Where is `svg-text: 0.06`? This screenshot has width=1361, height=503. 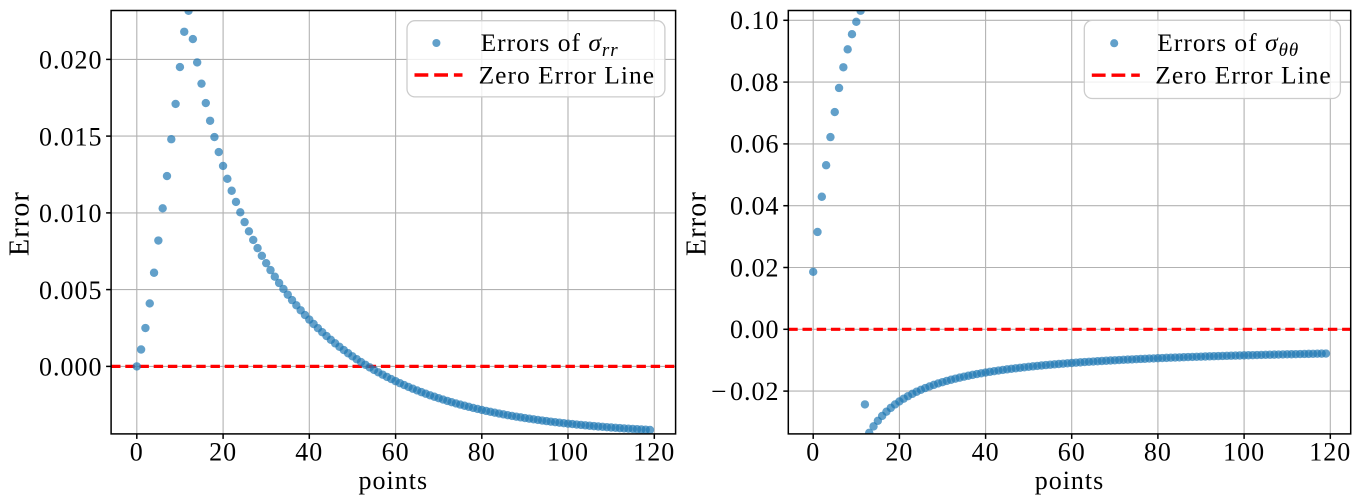
svg-text: 0.06 is located at coordinates (755, 144).